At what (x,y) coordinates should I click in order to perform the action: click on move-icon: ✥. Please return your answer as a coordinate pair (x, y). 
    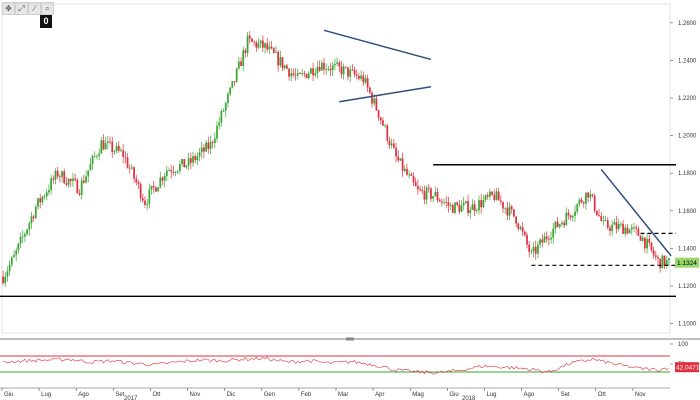
    Looking at the image, I should click on (8, 8).